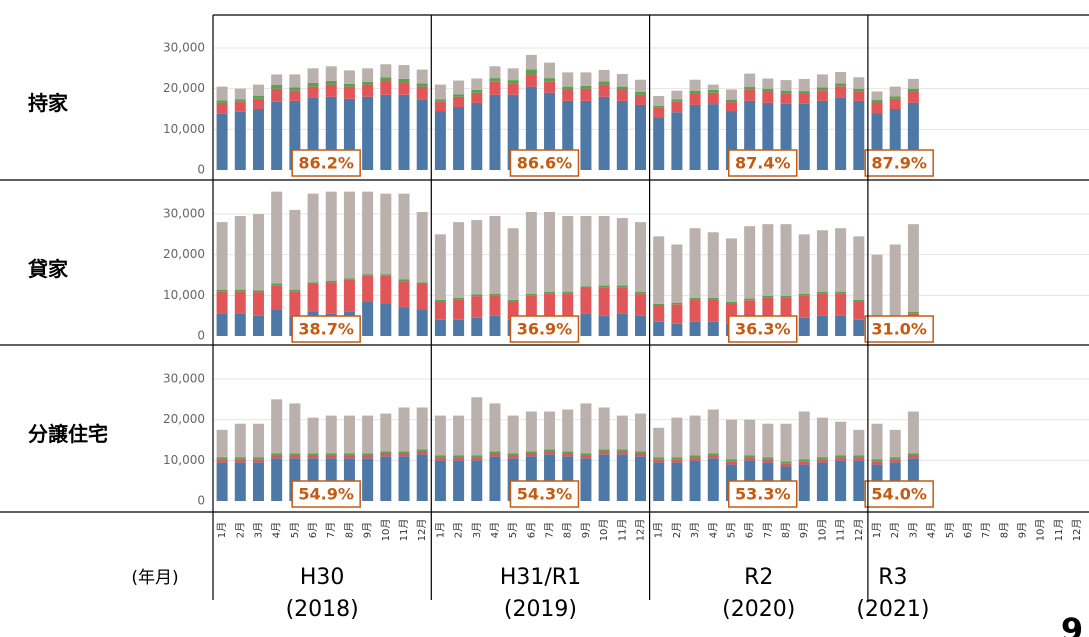  Describe the element at coordinates (495, 530) in the screenshot. I see `x-tick-label: 4月` at that location.